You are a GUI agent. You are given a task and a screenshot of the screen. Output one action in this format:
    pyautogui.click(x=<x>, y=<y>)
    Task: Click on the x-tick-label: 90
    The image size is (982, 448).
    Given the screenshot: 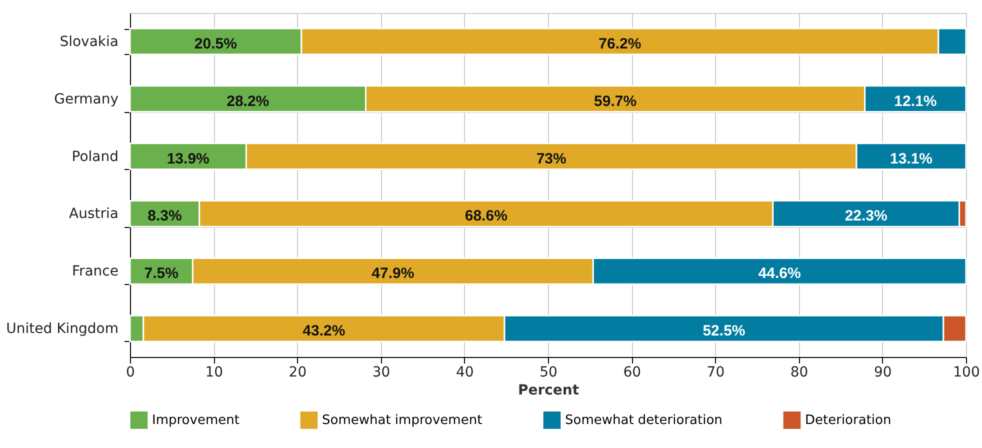 What is the action you would take?
    pyautogui.click(x=883, y=372)
    